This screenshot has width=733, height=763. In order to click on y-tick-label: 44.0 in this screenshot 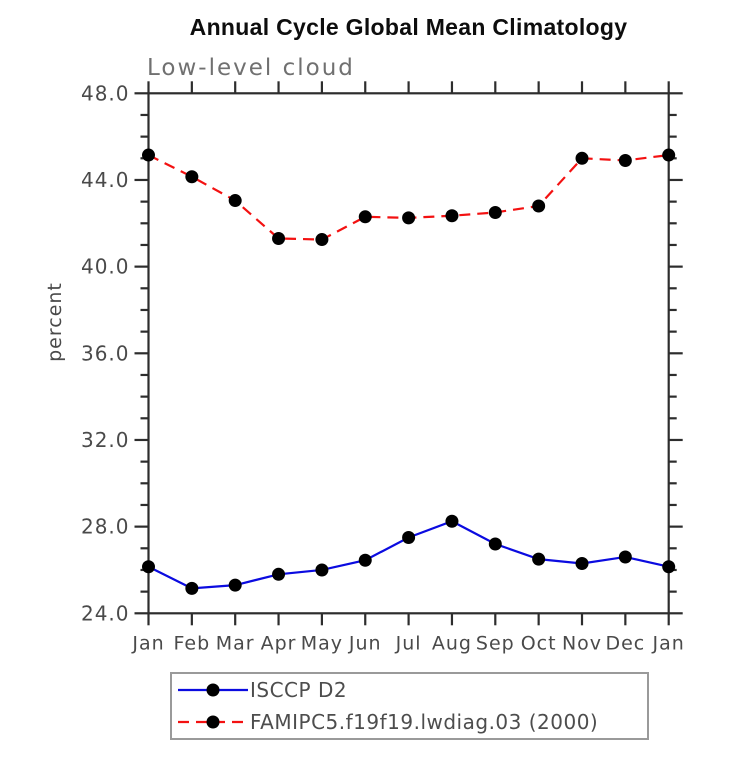, I will do `click(105, 180)`.